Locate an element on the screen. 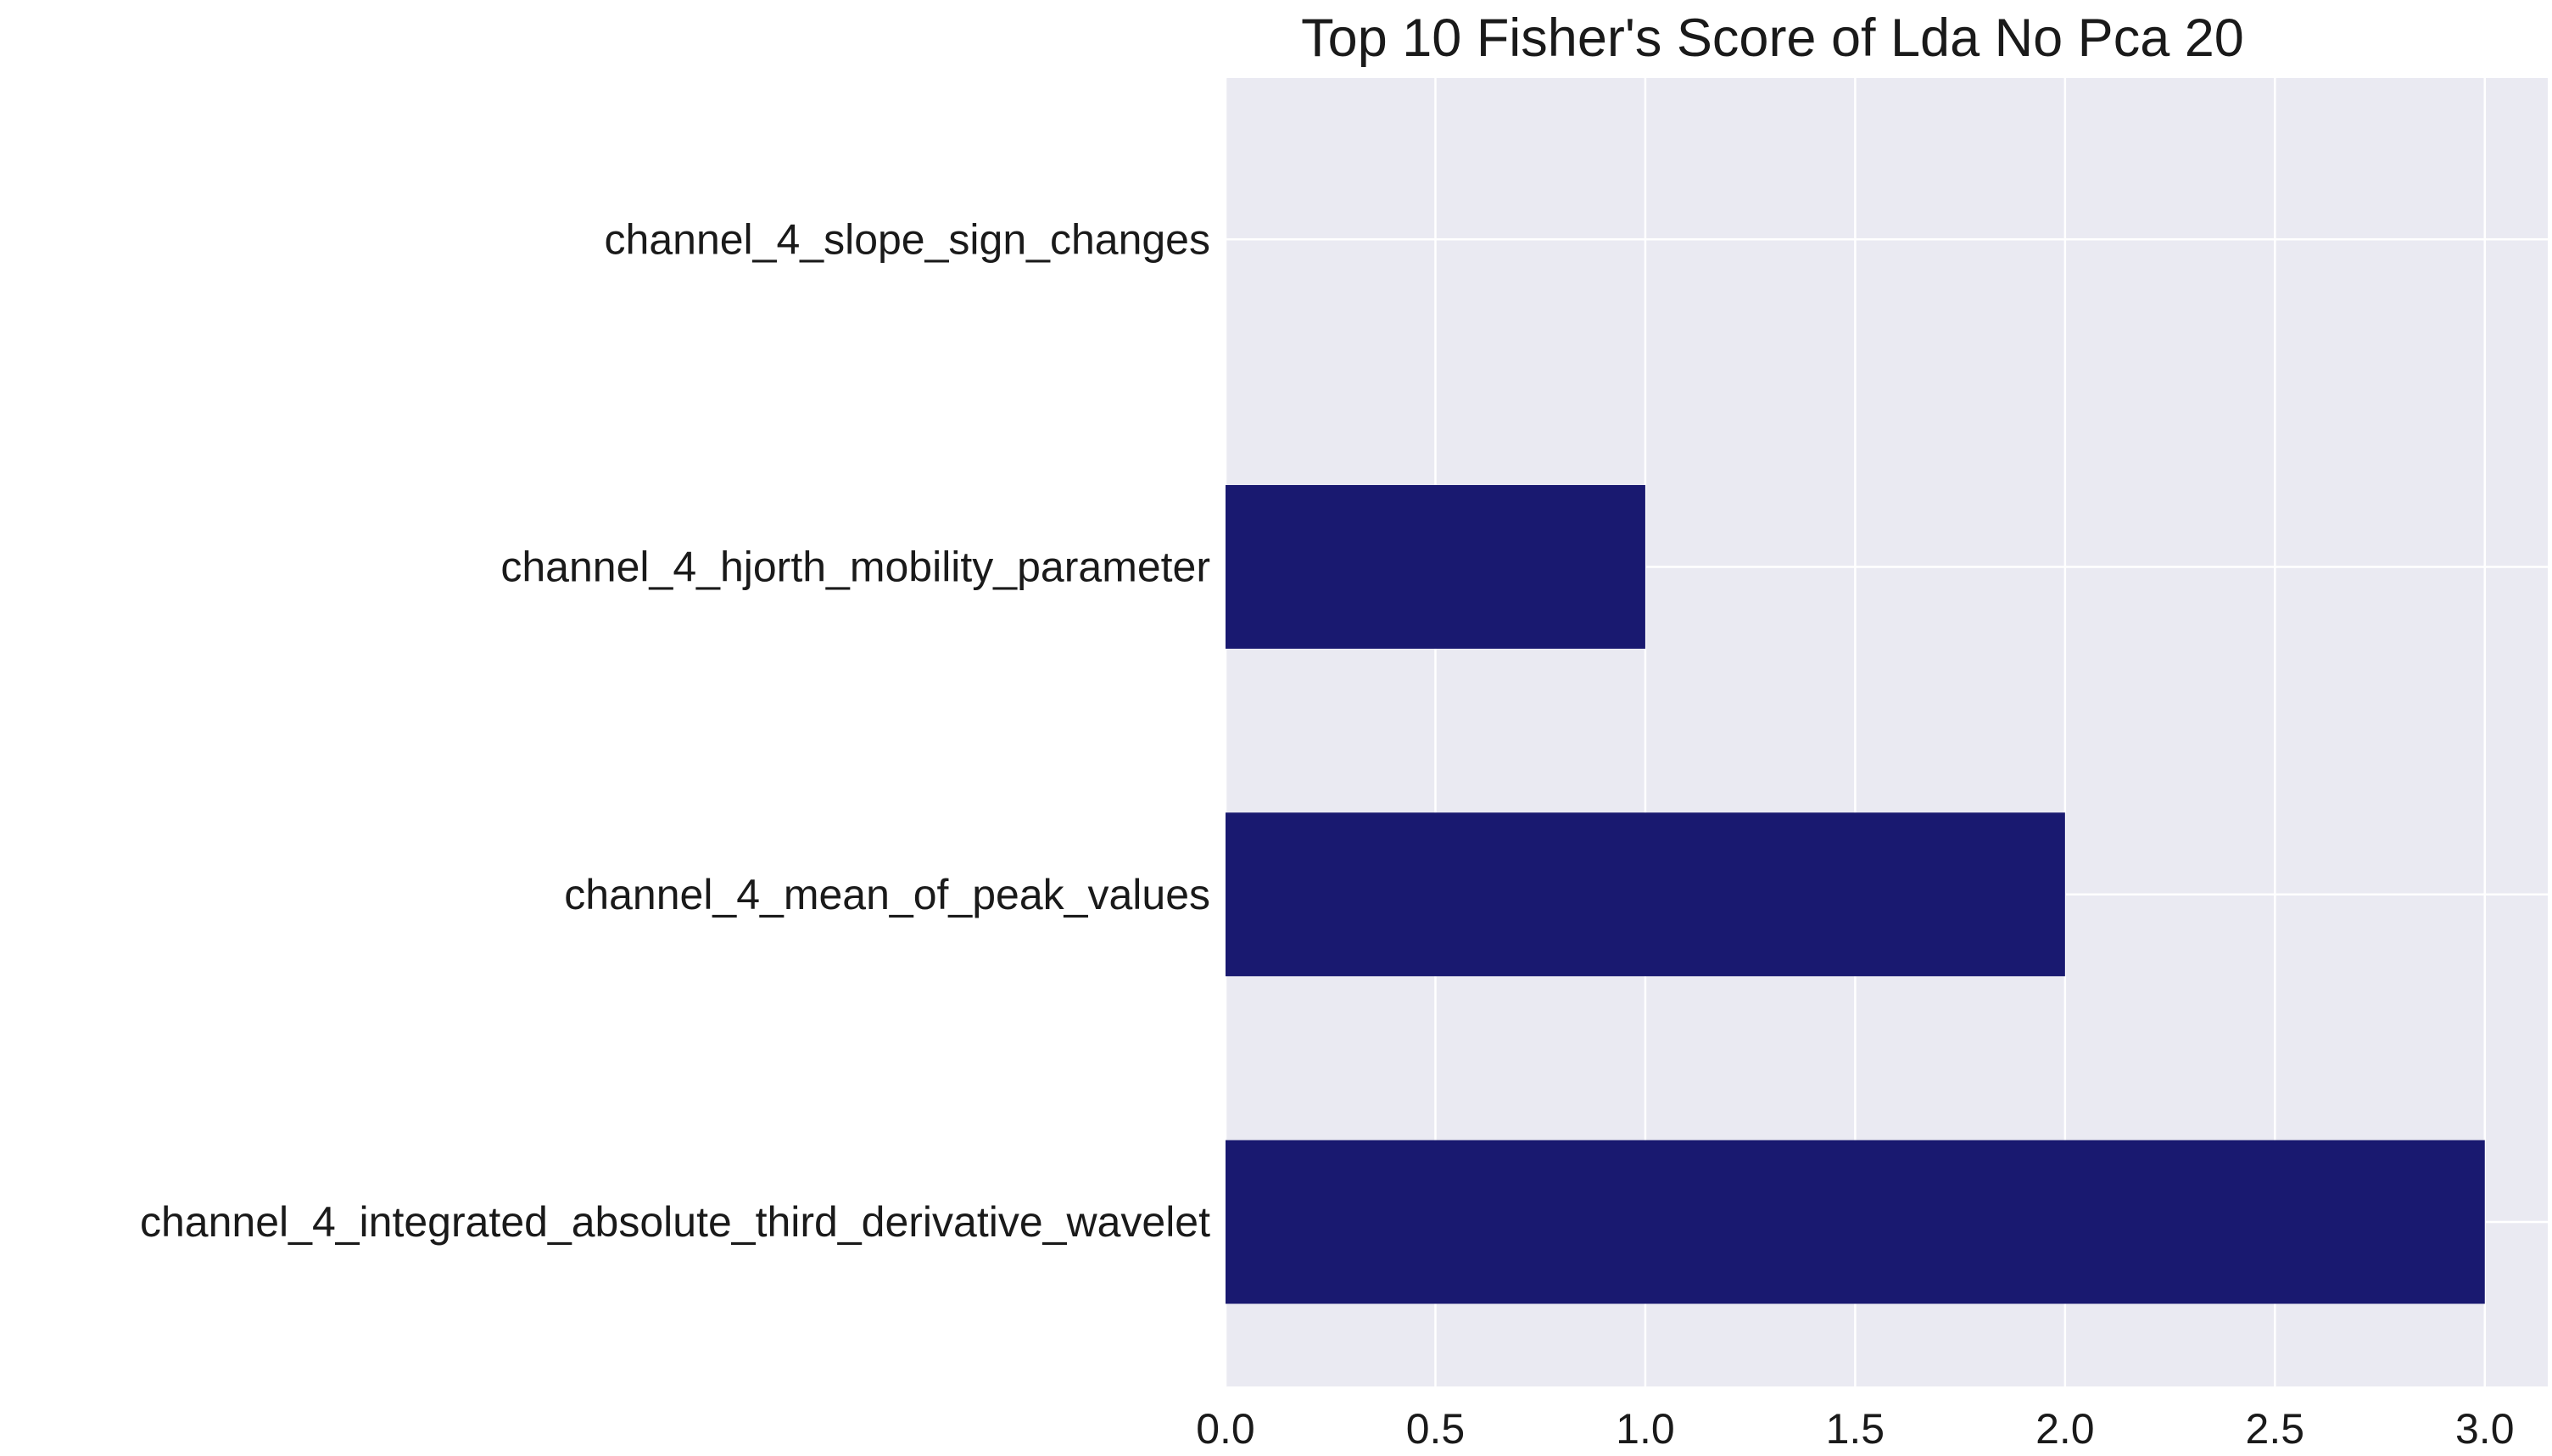 This screenshot has height=1456, width=2552. category-label: channel_4_mean_of_peak_values is located at coordinates (887, 894).